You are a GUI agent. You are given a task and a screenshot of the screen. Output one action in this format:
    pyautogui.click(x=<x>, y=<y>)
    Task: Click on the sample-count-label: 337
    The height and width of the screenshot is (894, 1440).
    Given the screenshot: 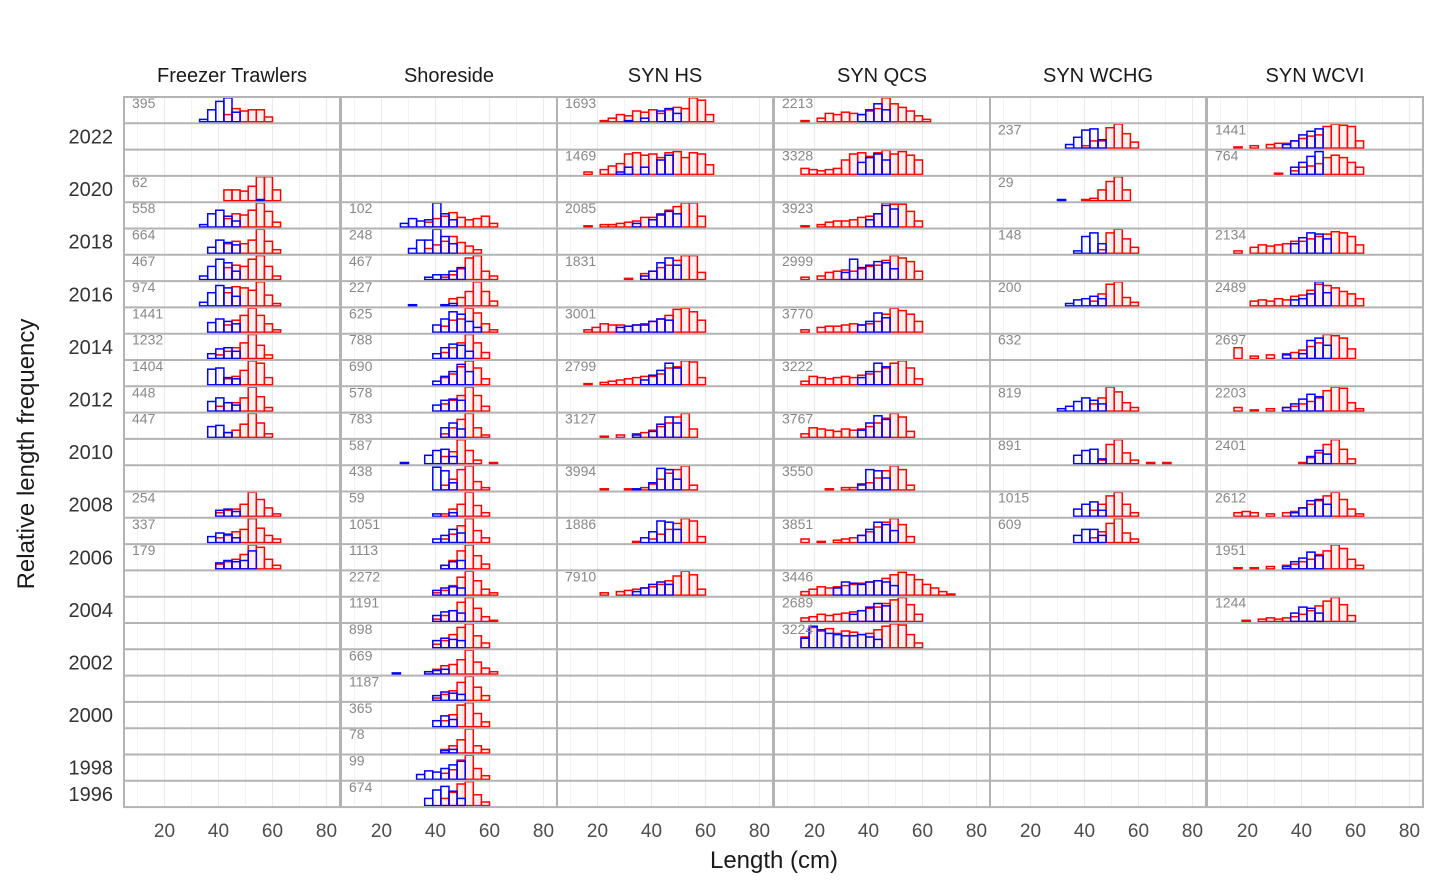 What is the action you would take?
    pyautogui.click(x=144, y=524)
    